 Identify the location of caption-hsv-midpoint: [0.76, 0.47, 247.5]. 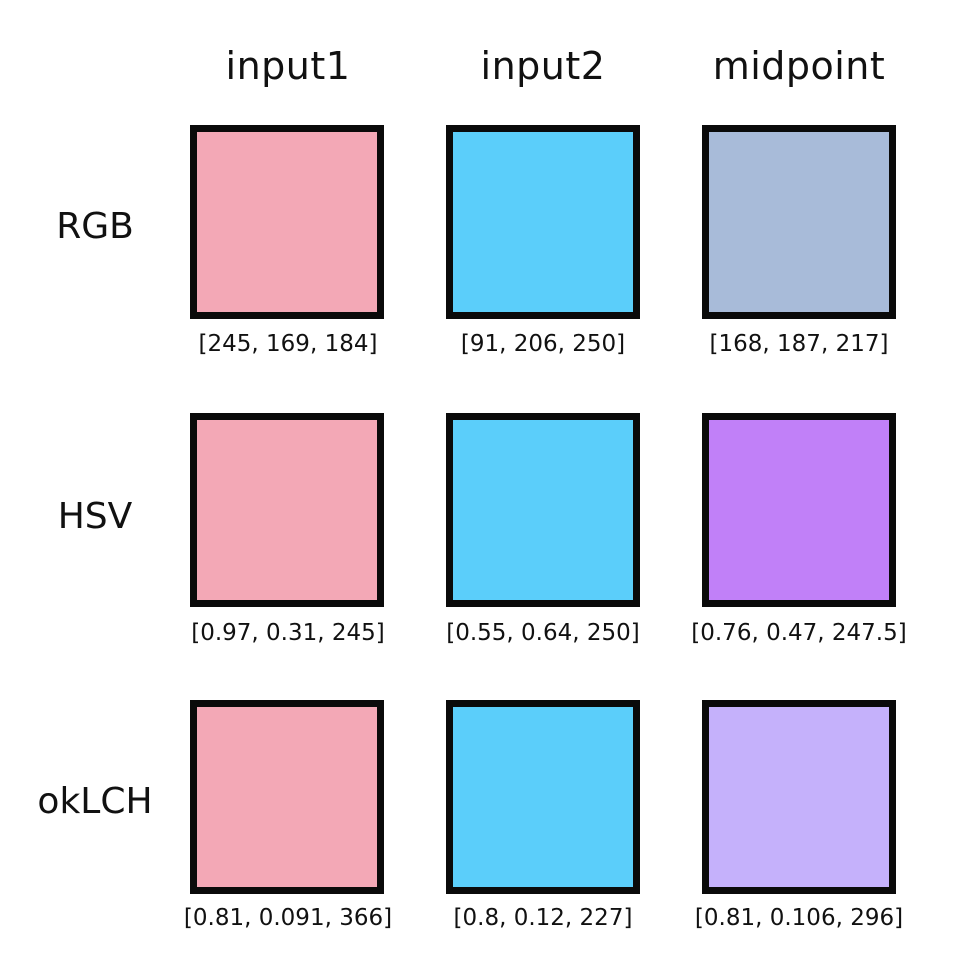
(799, 633).